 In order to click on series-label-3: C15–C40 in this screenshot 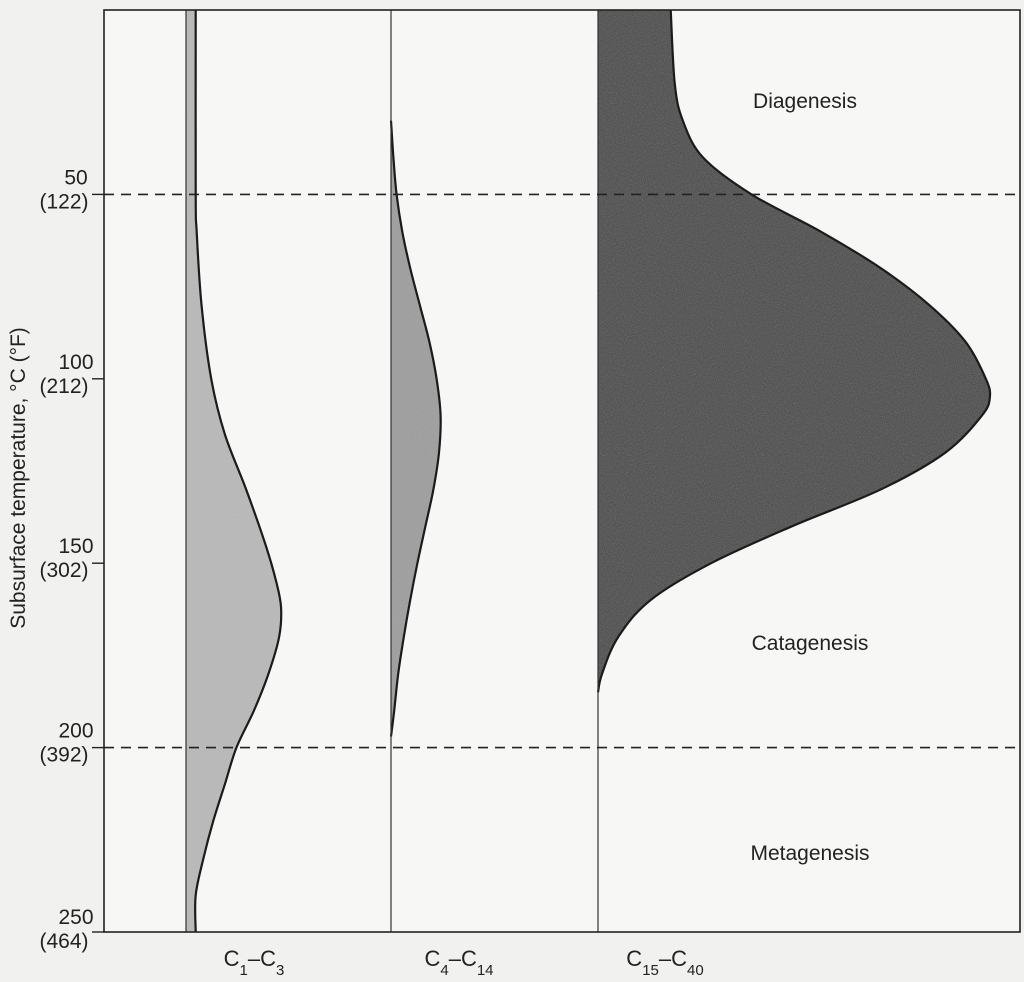, I will do `click(664, 962)`.